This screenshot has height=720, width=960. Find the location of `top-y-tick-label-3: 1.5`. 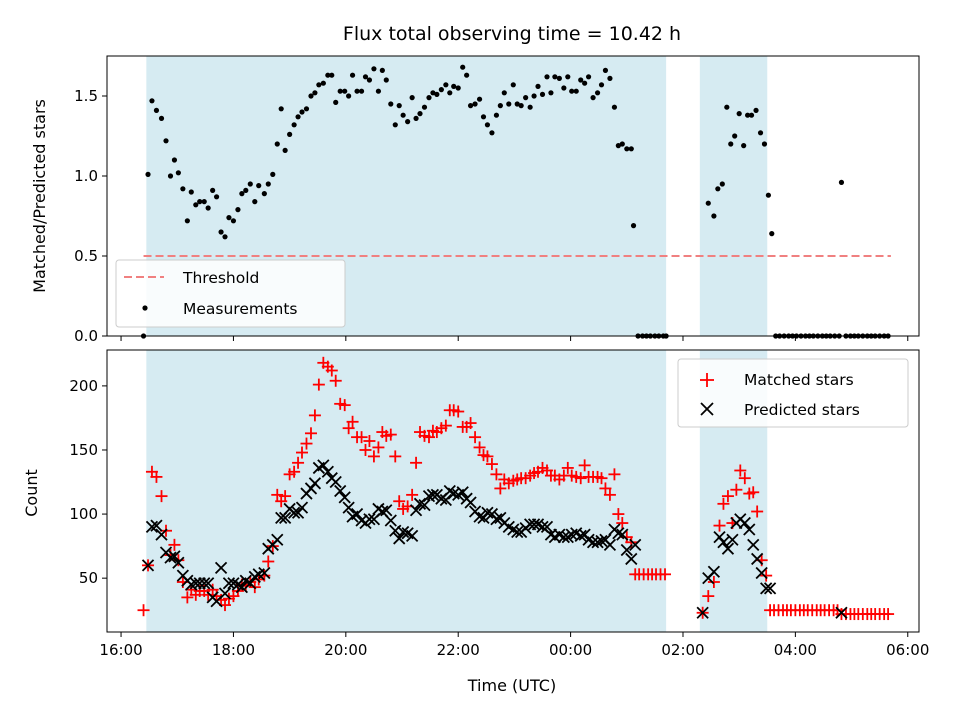

top-y-tick-label-3: 1.5 is located at coordinates (86, 96).